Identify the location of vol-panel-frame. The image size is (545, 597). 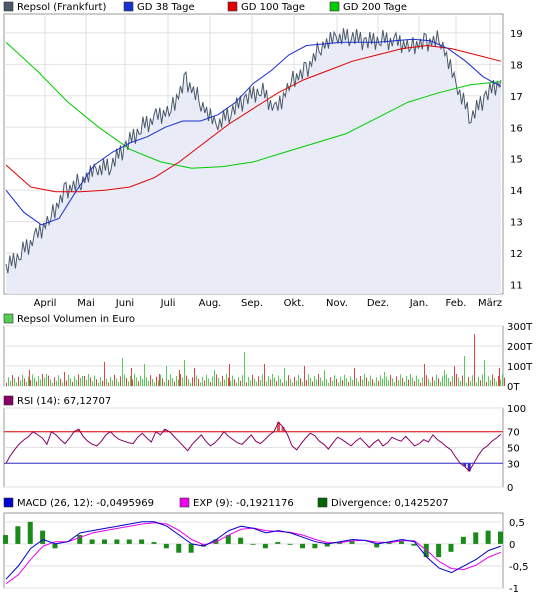
(253, 356).